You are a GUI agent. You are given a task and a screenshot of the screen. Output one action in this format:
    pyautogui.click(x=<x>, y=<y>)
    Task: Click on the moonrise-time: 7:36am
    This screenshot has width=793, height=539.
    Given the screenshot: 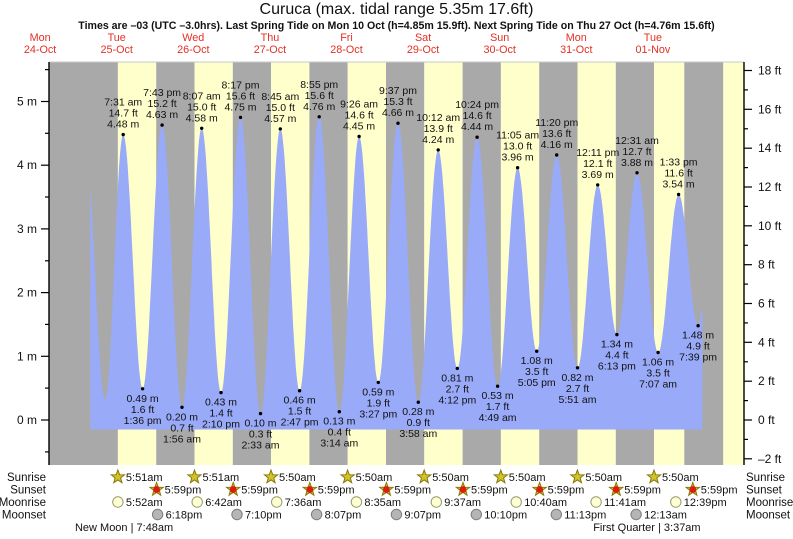 What is the action you would take?
    pyautogui.click(x=303, y=503)
    